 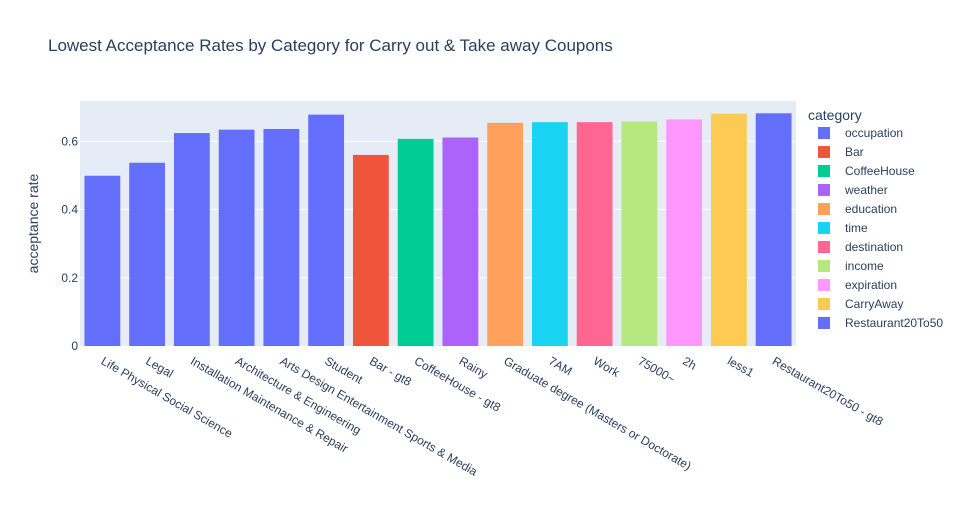 I want to click on bar-coffeehouse, so click(x=415, y=242).